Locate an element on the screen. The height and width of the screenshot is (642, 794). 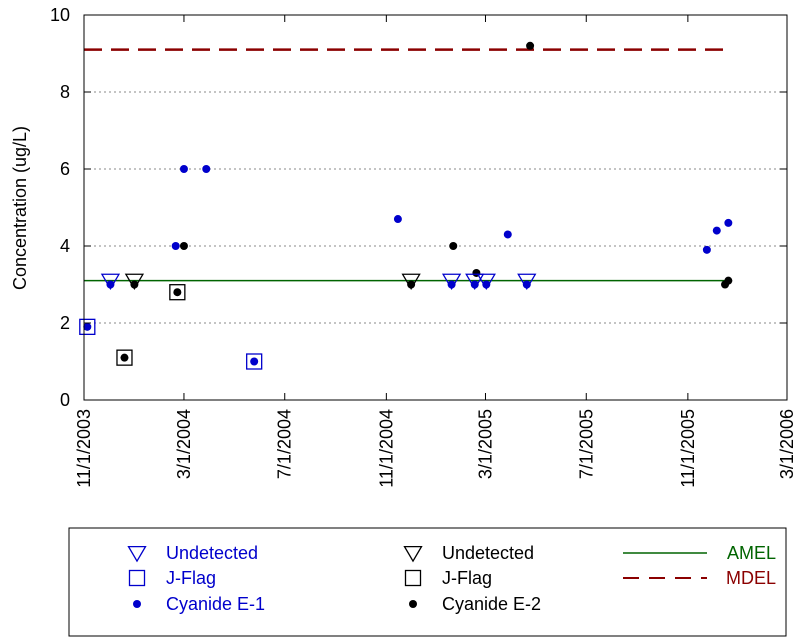
y-tick-label: 8 is located at coordinates (65, 92).